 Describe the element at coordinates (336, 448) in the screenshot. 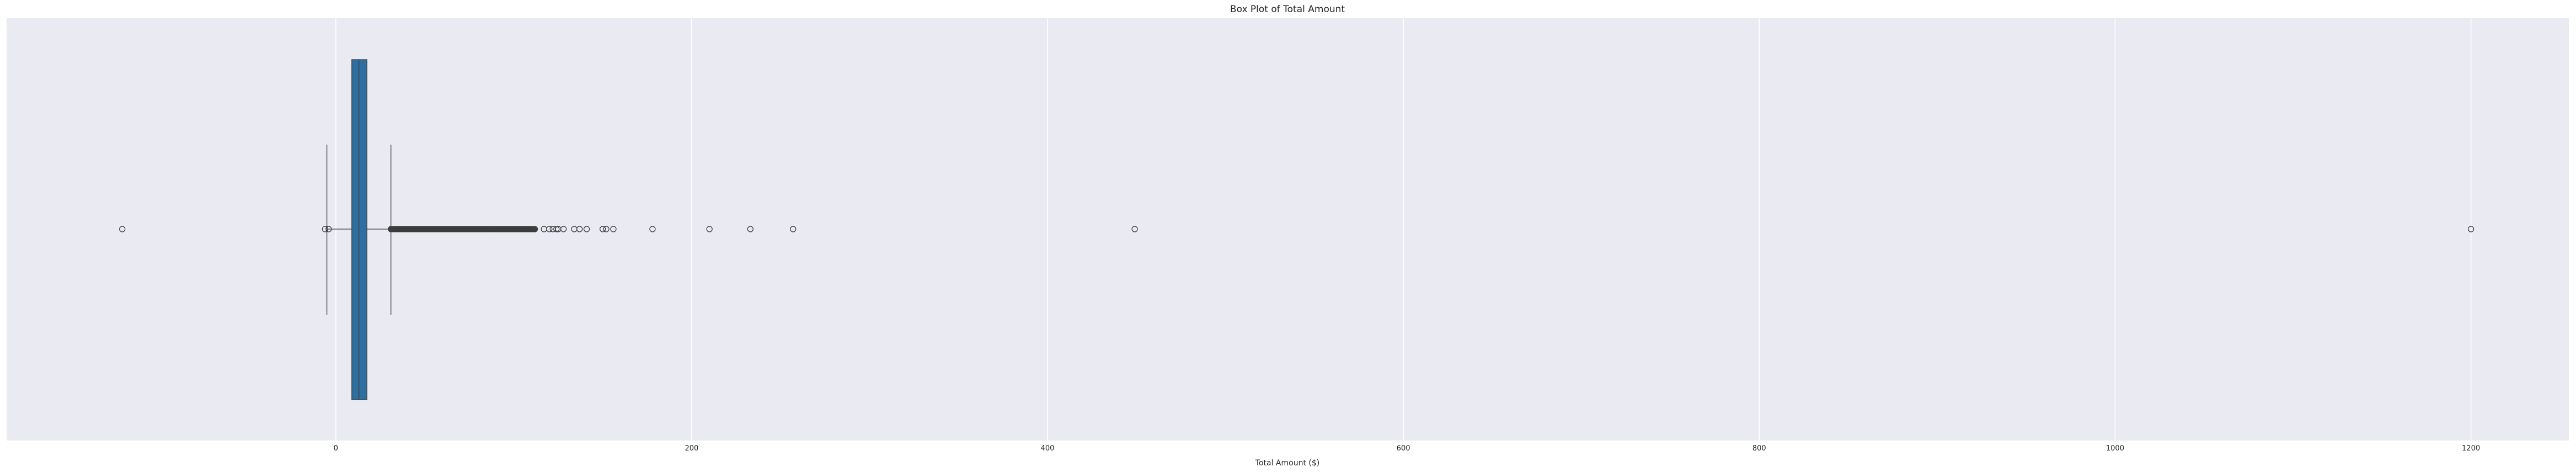

I see `x-tick-label-0: 0` at that location.